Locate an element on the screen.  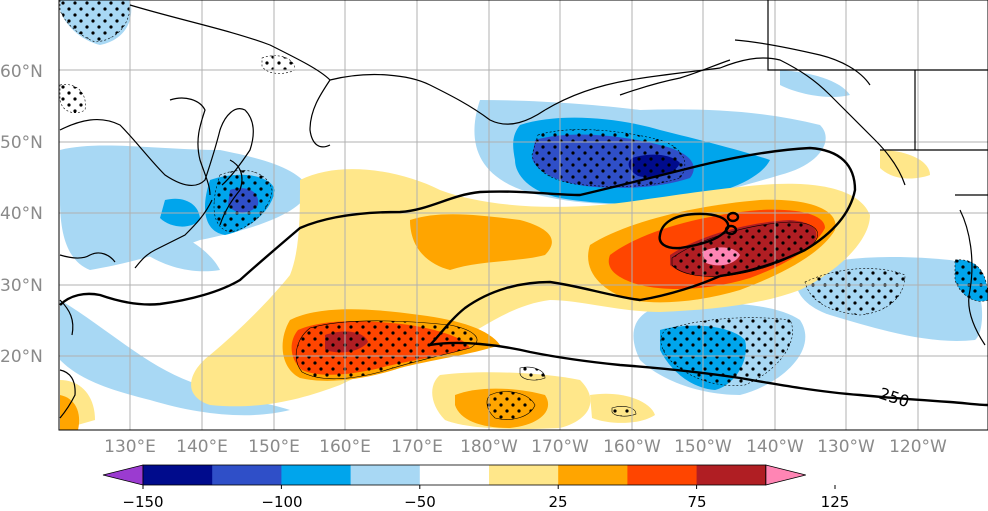
lon-label: 130°E is located at coordinates (130, 447).